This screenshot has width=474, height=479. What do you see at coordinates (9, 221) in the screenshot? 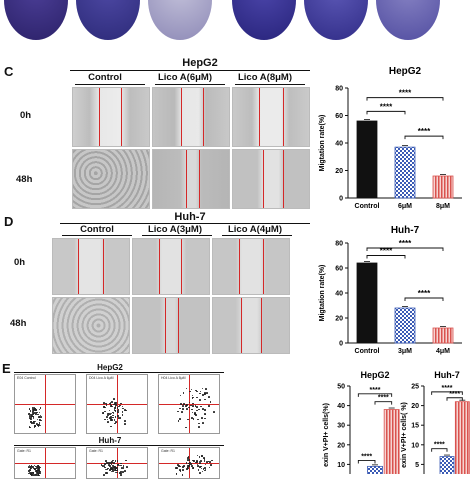
I see `panel-d-letter: D` at bounding box center [9, 221].